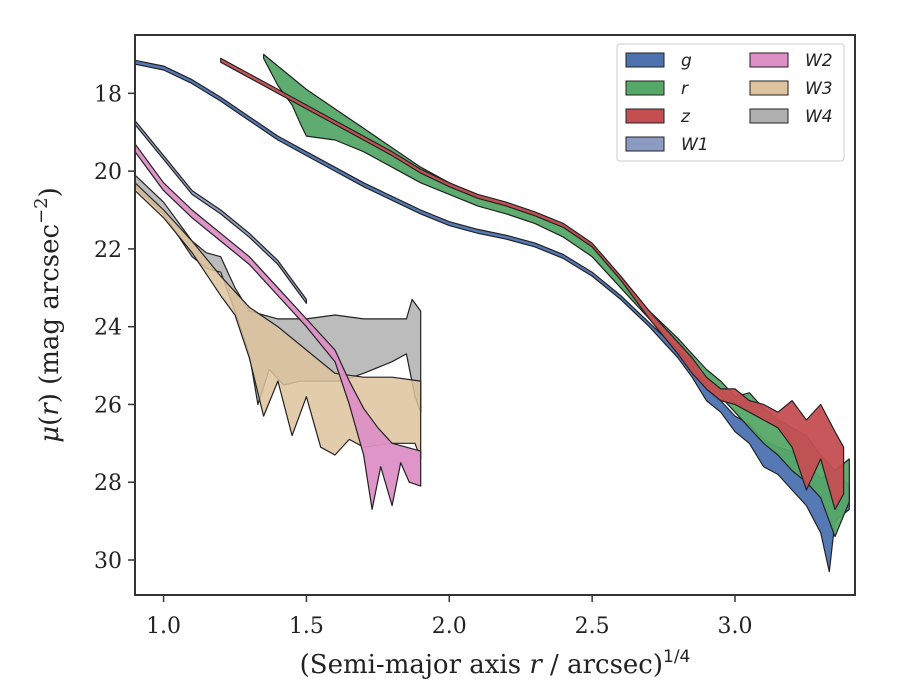 The height and width of the screenshot is (700, 900). I want to click on legend-box, so click(730, 102).